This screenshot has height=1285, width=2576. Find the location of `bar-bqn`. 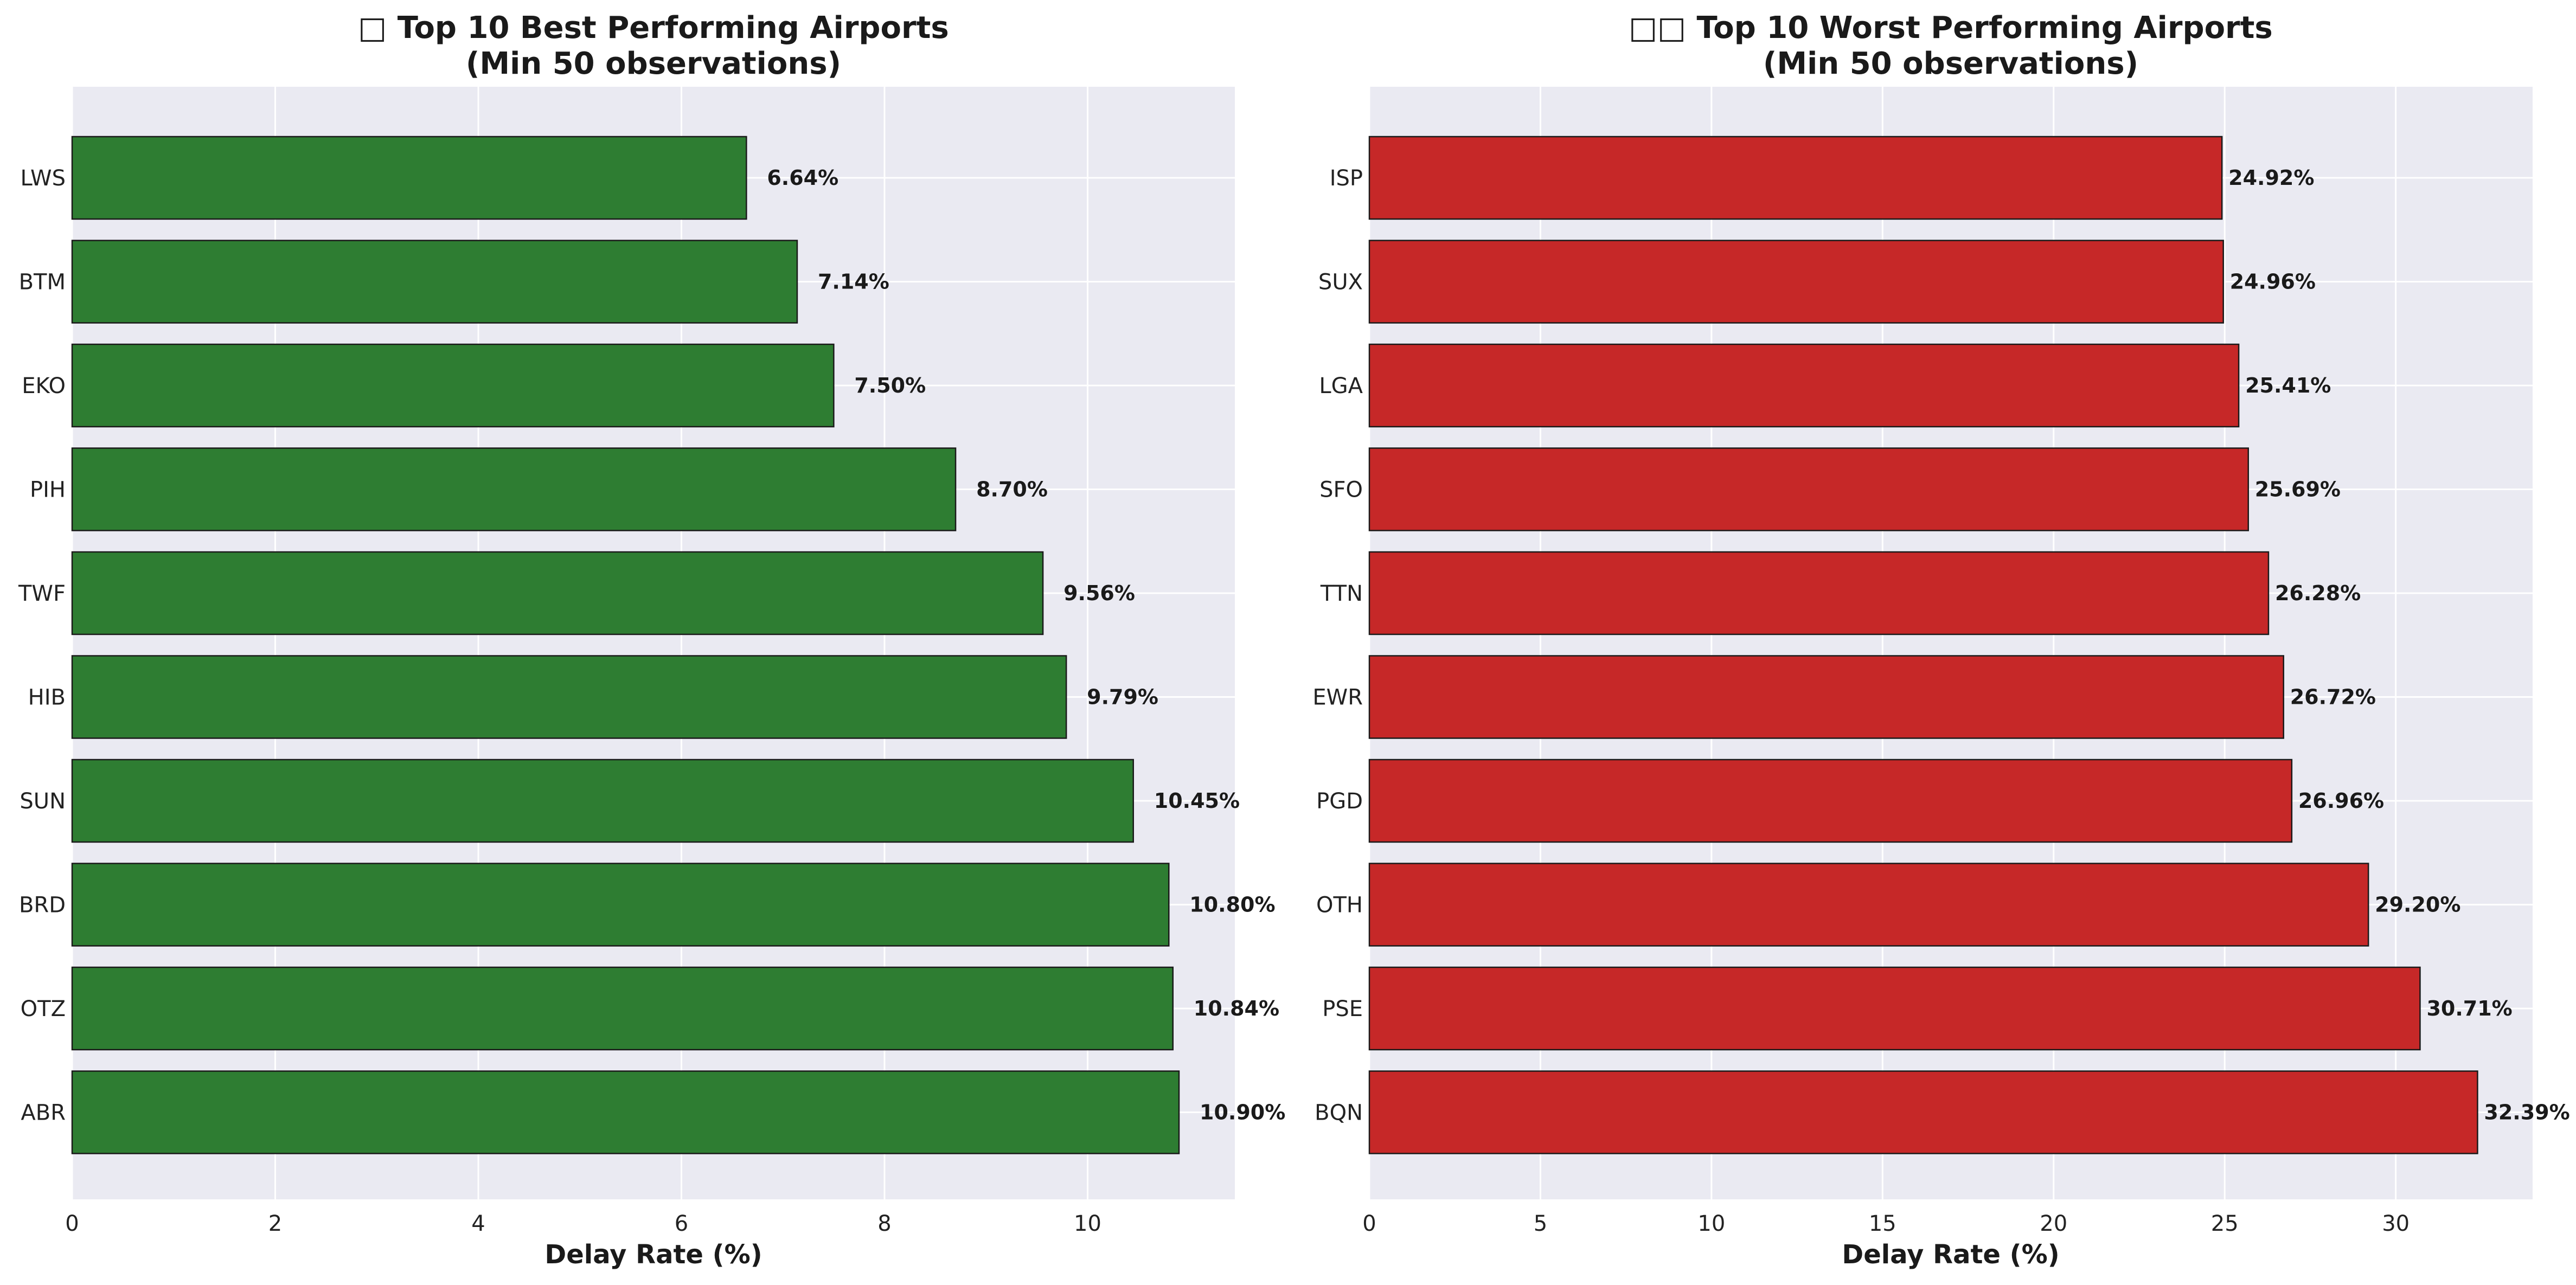

bar-bqn is located at coordinates (1923, 1112).